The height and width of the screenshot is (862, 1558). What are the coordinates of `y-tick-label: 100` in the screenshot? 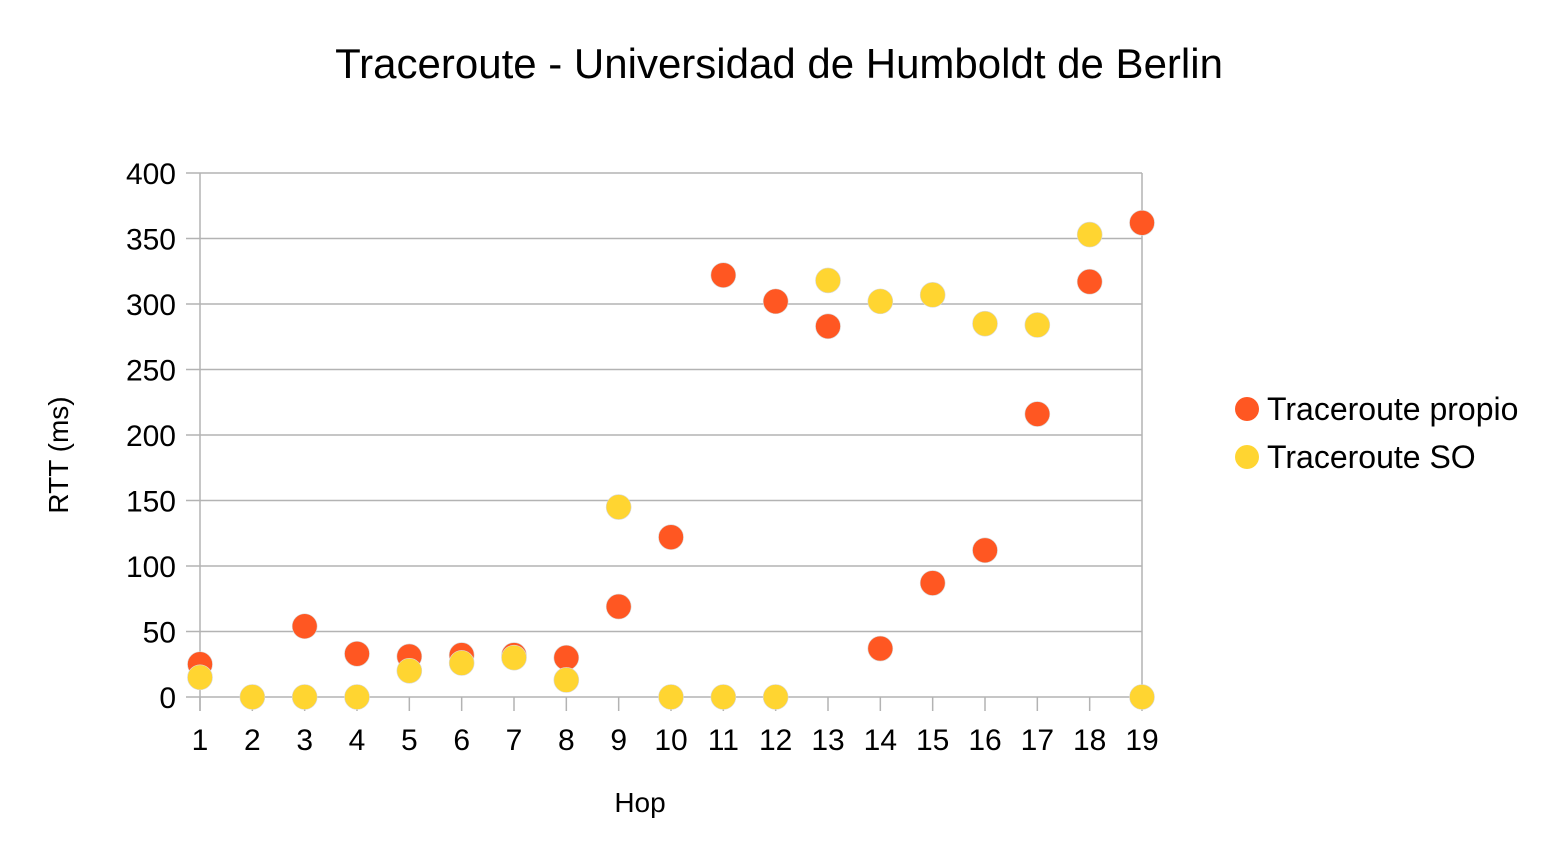 It's located at (151, 567).